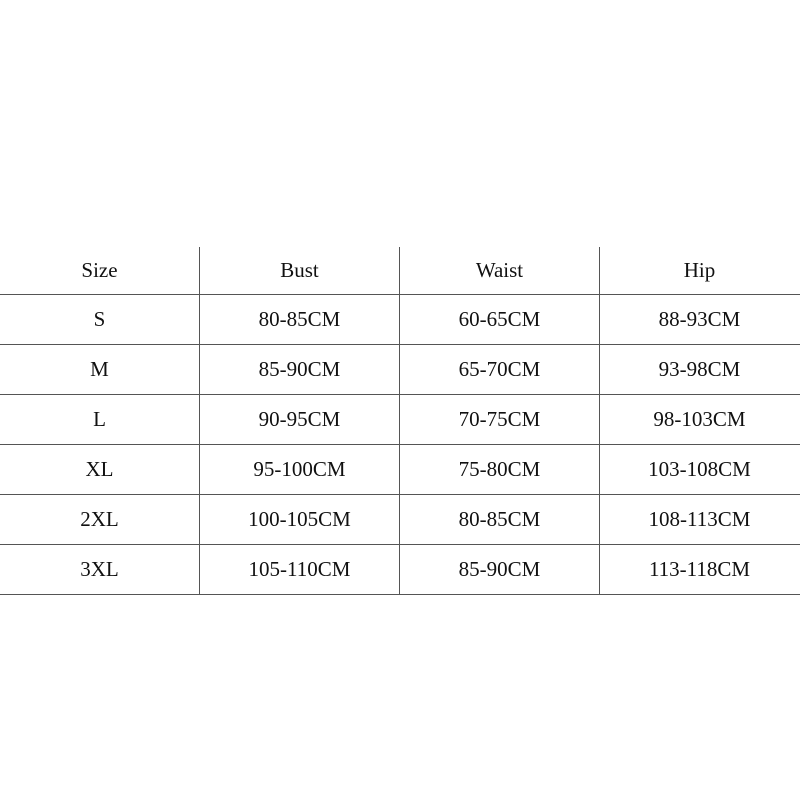 The height and width of the screenshot is (800, 800). I want to click on table-row: XL 95-100CM 75-80CM 103-108CM, so click(400, 470).